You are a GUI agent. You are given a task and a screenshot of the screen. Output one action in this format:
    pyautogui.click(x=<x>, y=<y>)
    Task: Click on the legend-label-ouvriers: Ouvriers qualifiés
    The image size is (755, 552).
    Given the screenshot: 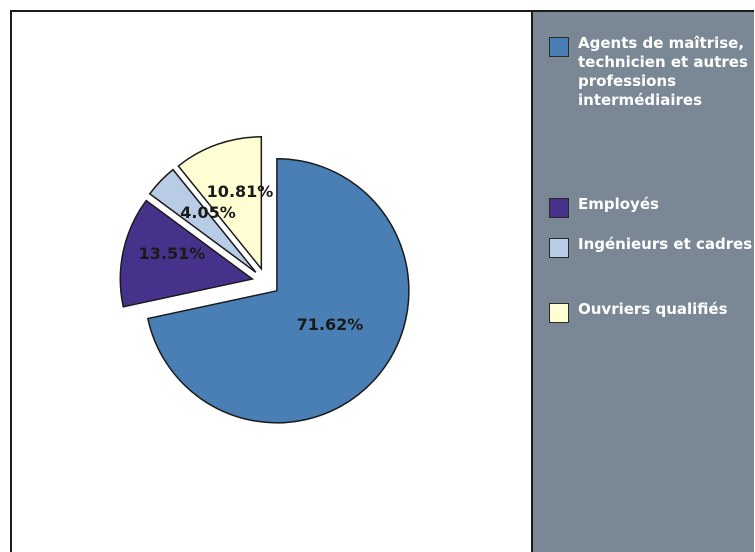 What is the action you would take?
    pyautogui.click(x=653, y=309)
    